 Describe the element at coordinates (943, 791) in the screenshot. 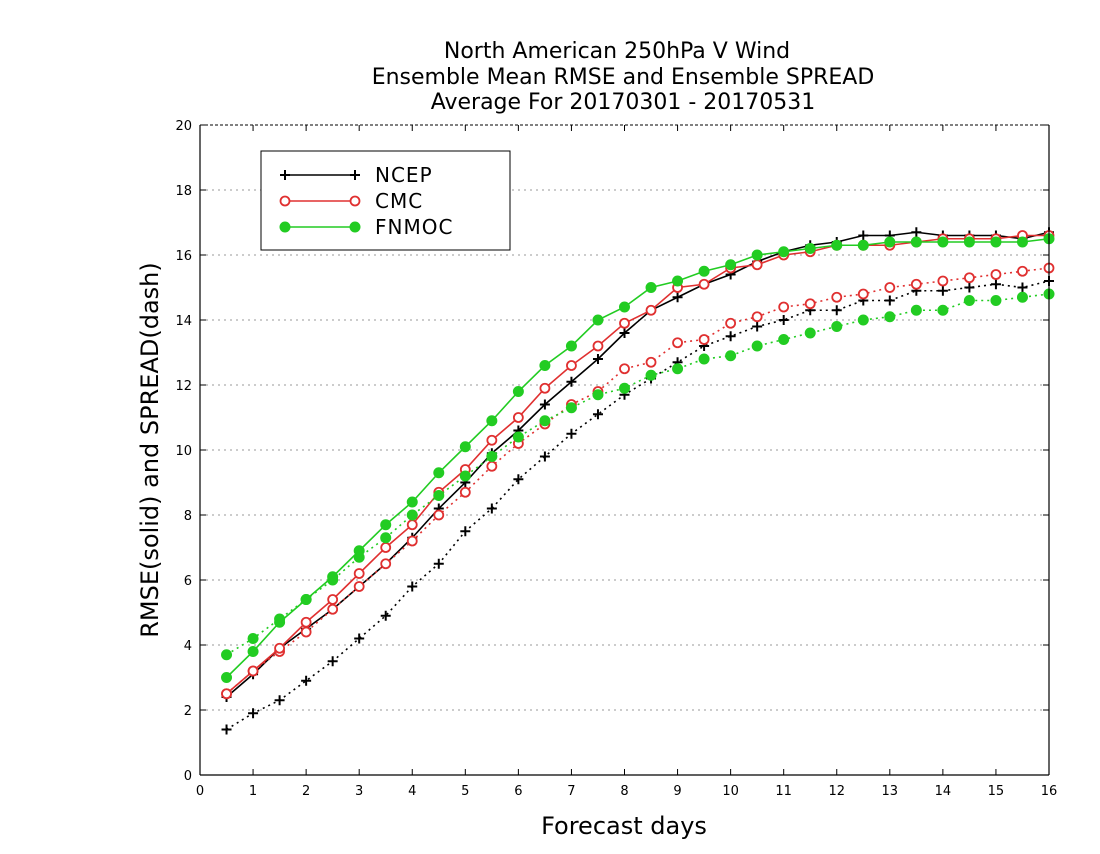

I see `x-tick-label: 14` at that location.